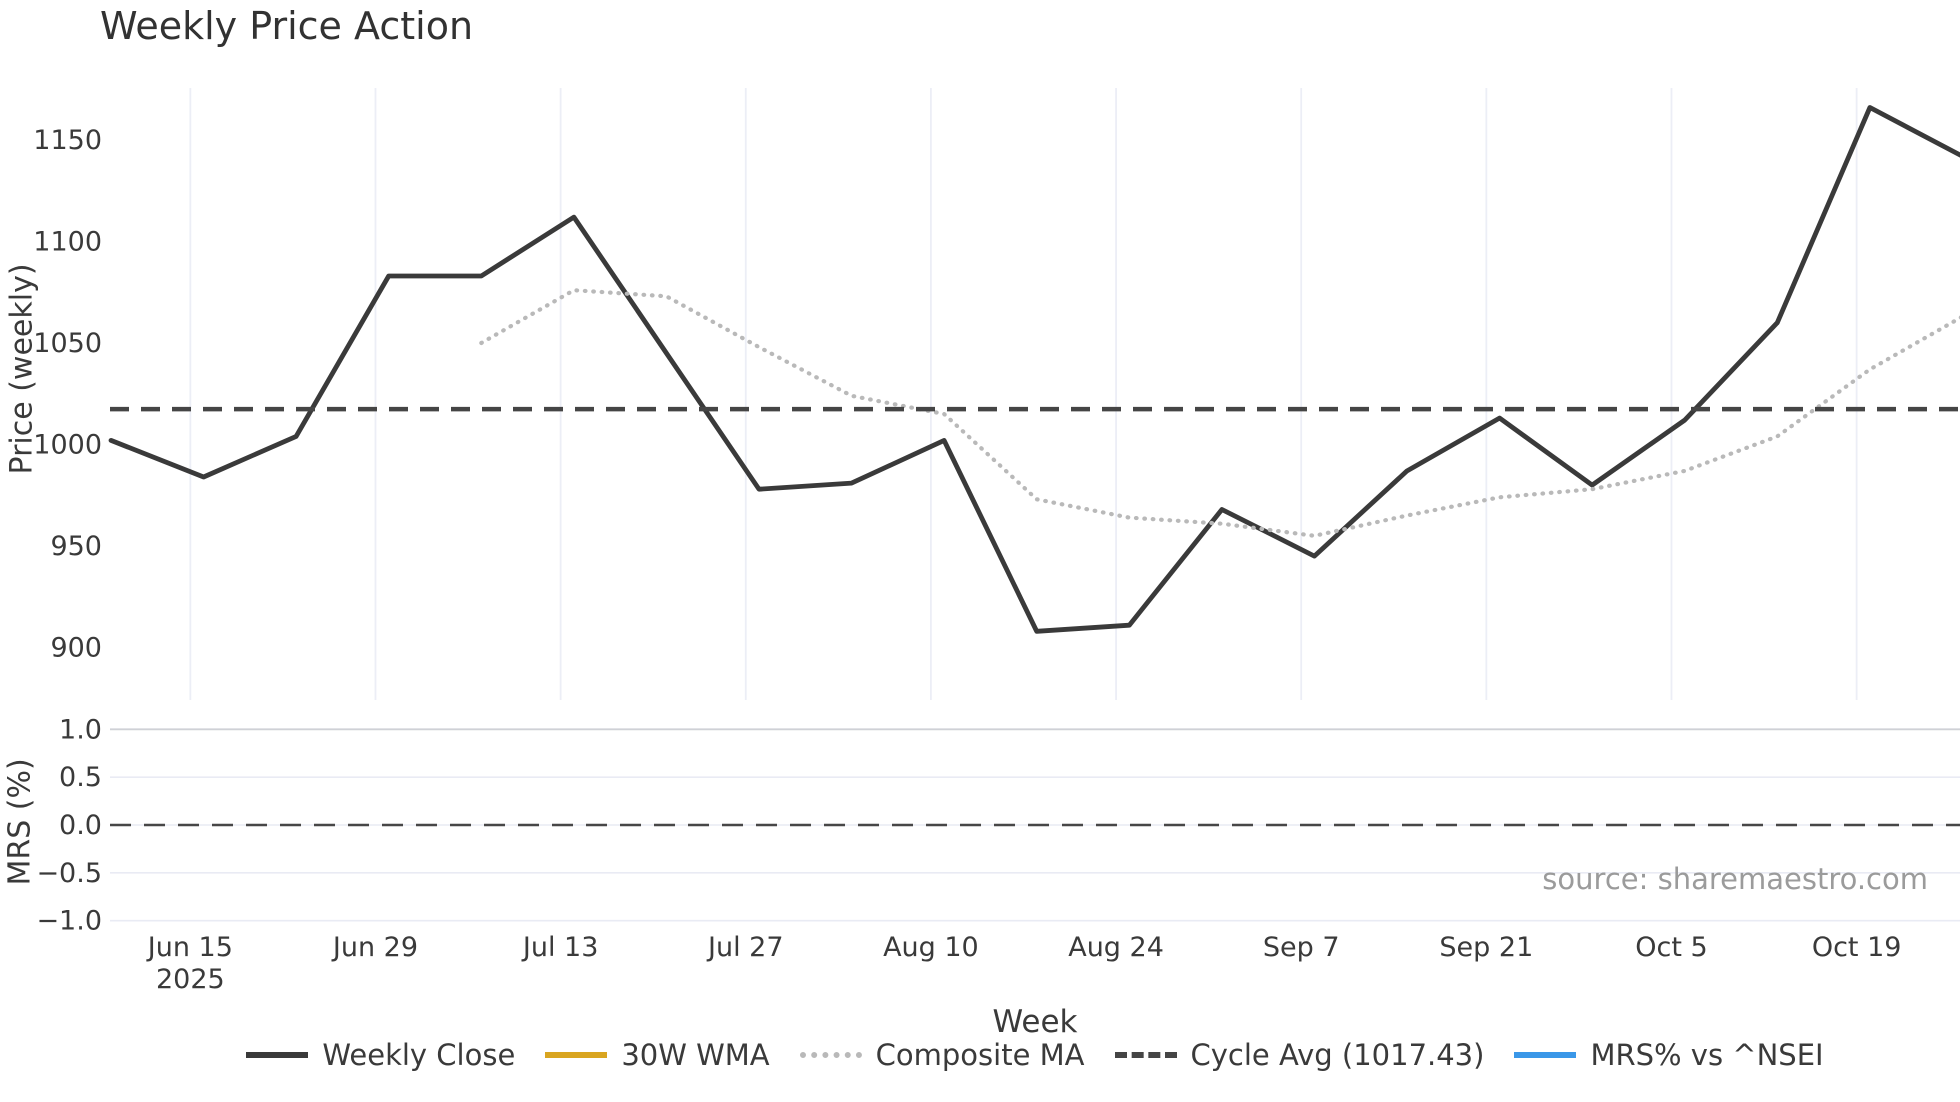 The width and height of the screenshot is (1960, 1102). What do you see at coordinates (80, 825) in the screenshot?
I see `mrs-tick-label: 0.0` at bounding box center [80, 825].